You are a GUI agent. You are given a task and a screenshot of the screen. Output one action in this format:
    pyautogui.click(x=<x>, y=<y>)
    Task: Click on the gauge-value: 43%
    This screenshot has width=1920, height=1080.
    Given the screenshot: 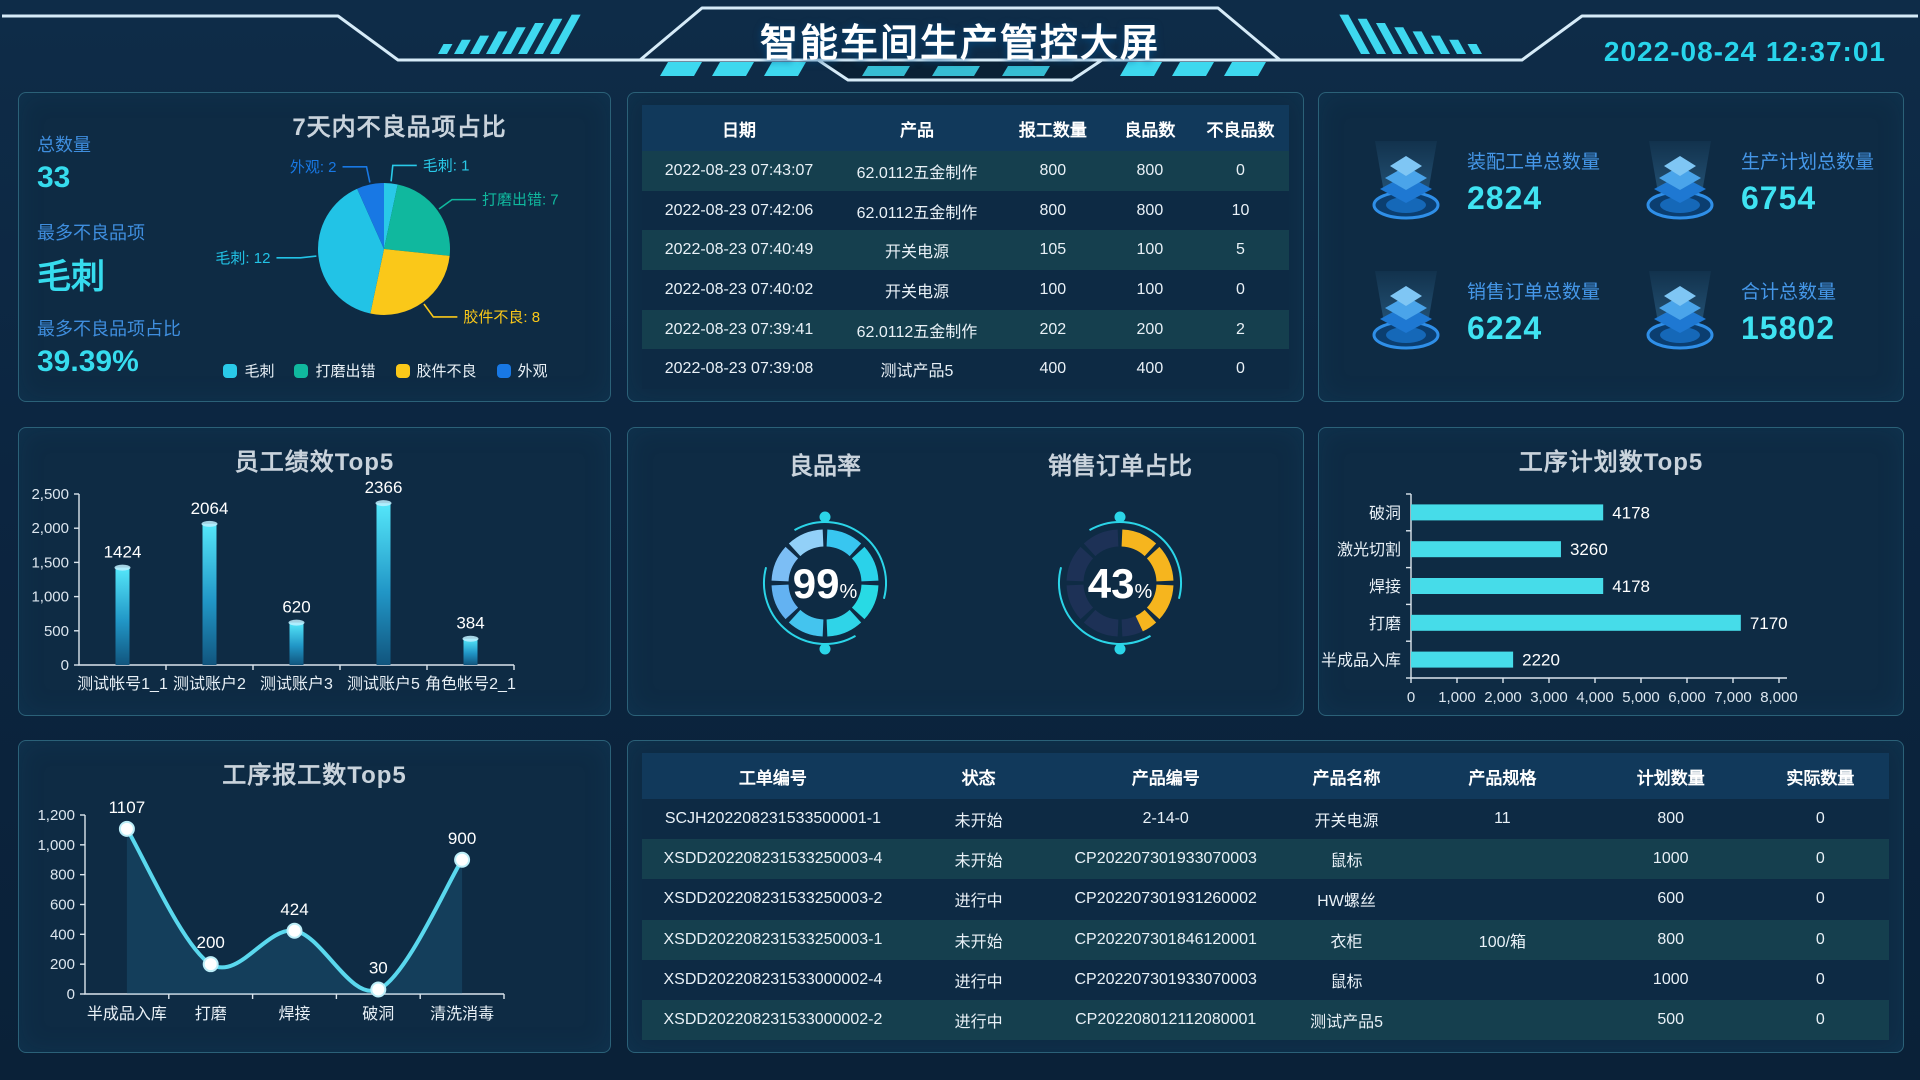 What is the action you would take?
    pyautogui.click(x=1120, y=583)
    